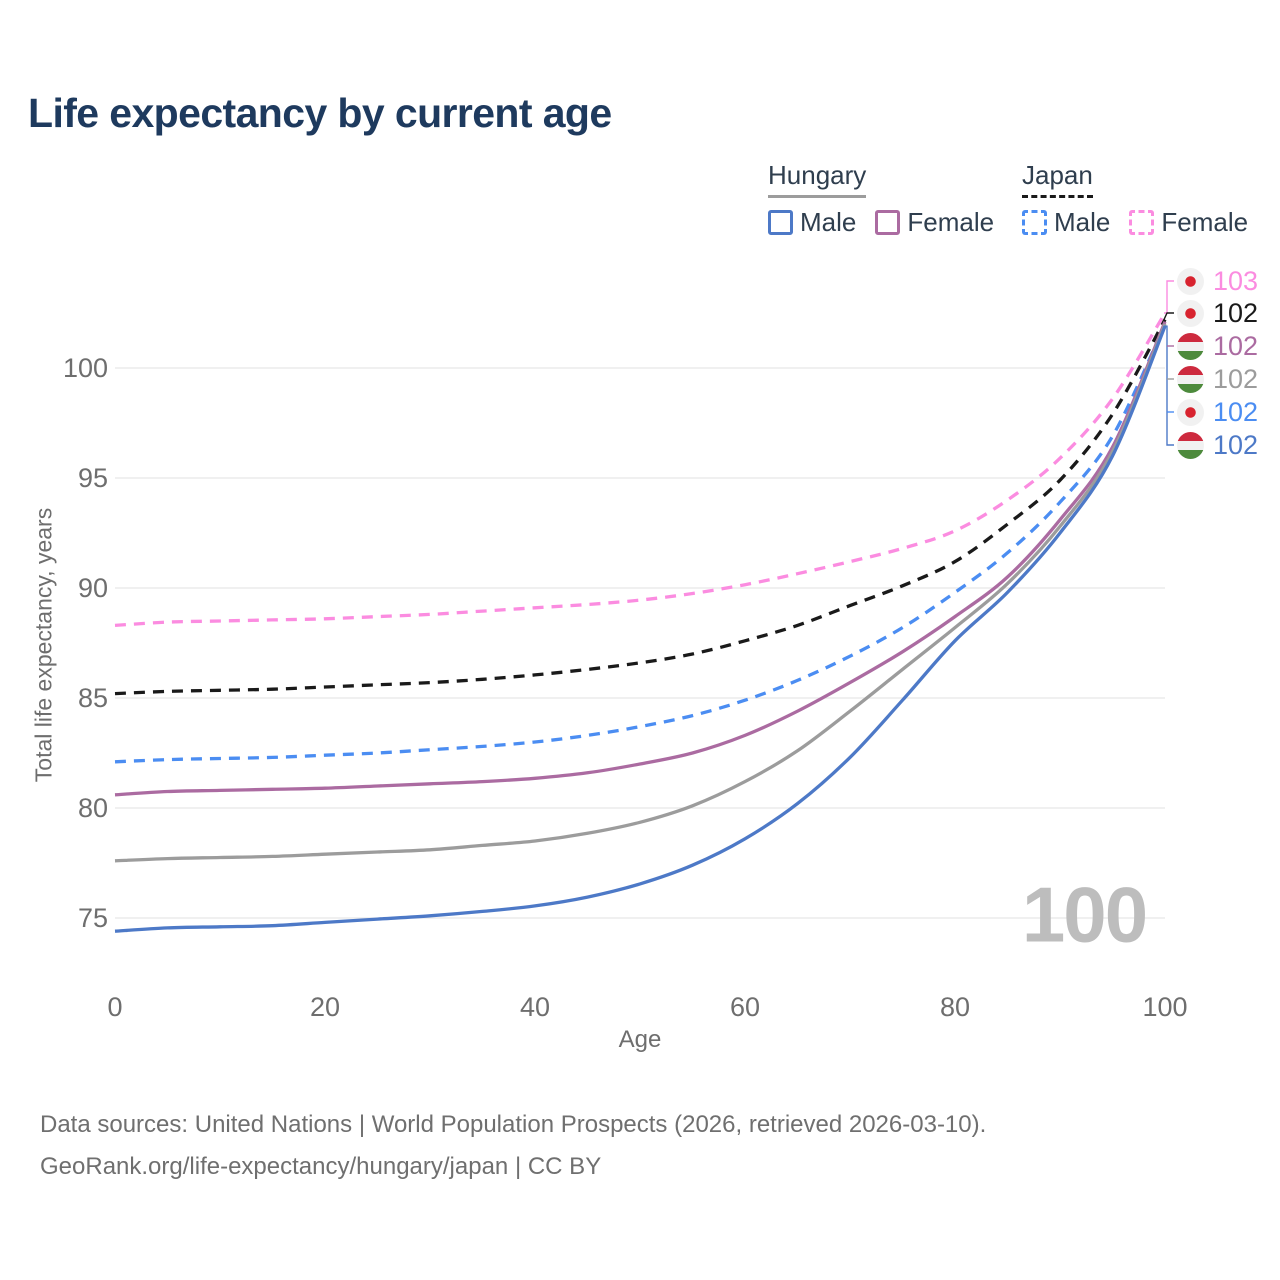  What do you see at coordinates (745, 1007) in the screenshot?
I see `x-tick-label: 60` at bounding box center [745, 1007].